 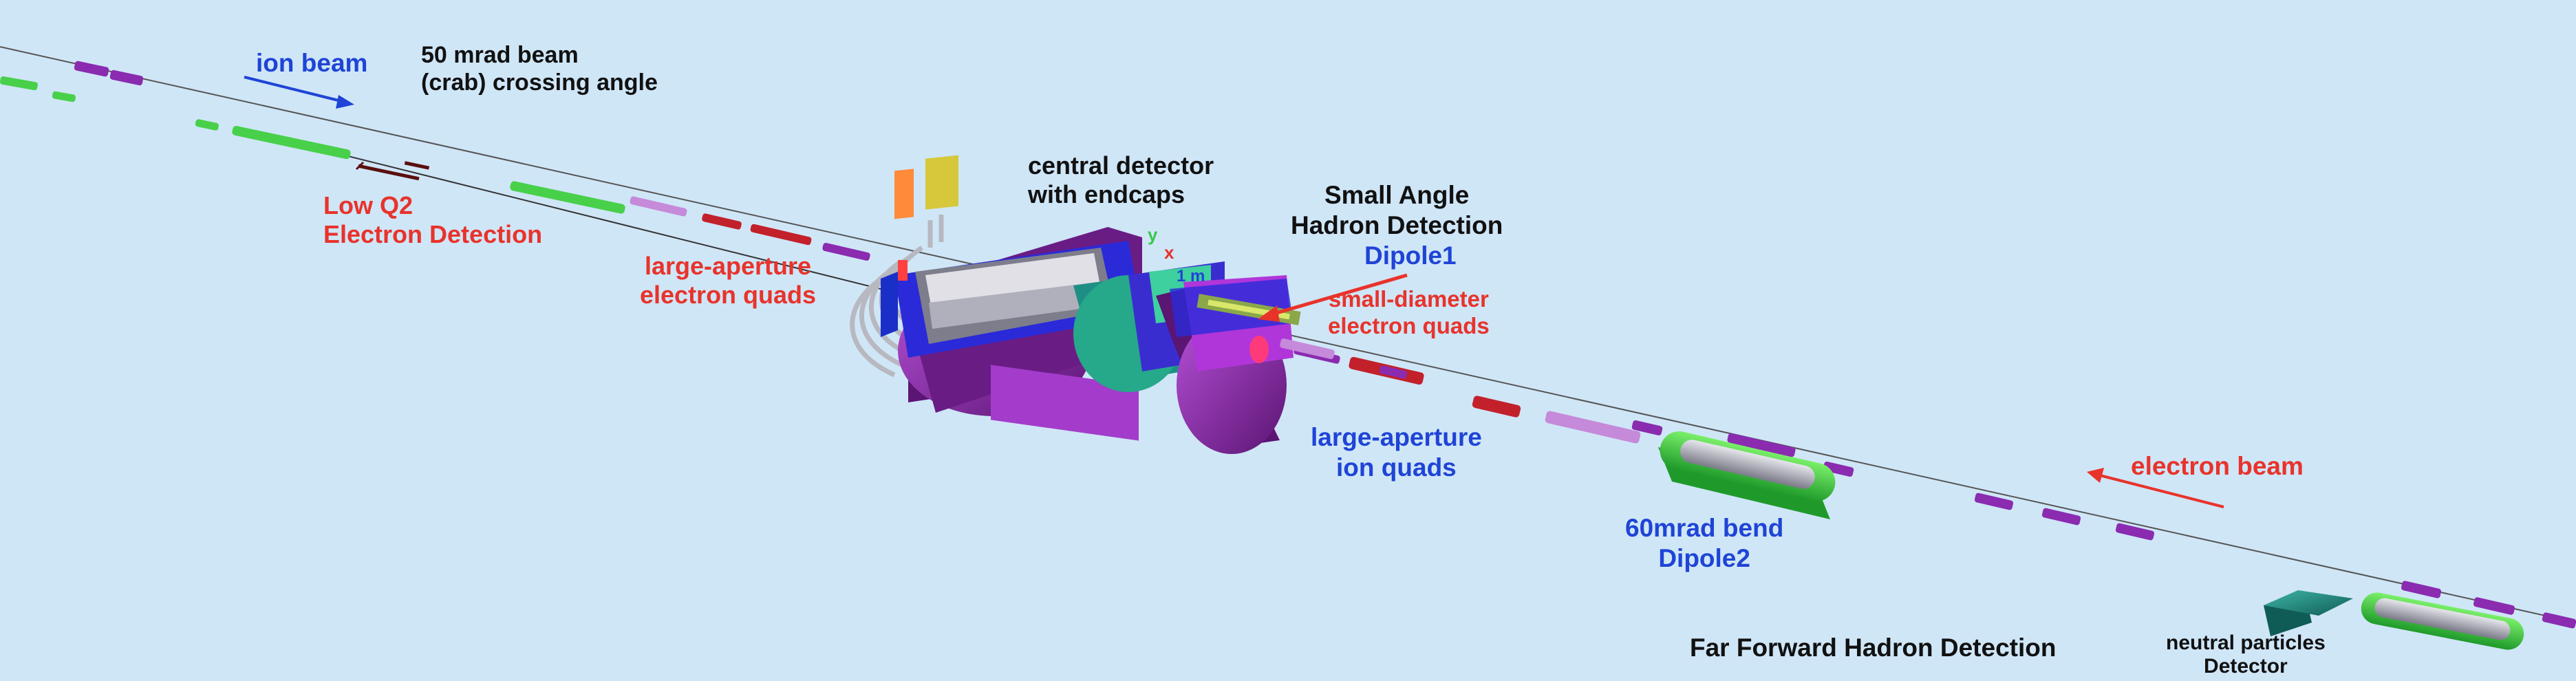 What do you see at coordinates (109, 73) in the screenshot?
I see `upstream-ion-magnets` at bounding box center [109, 73].